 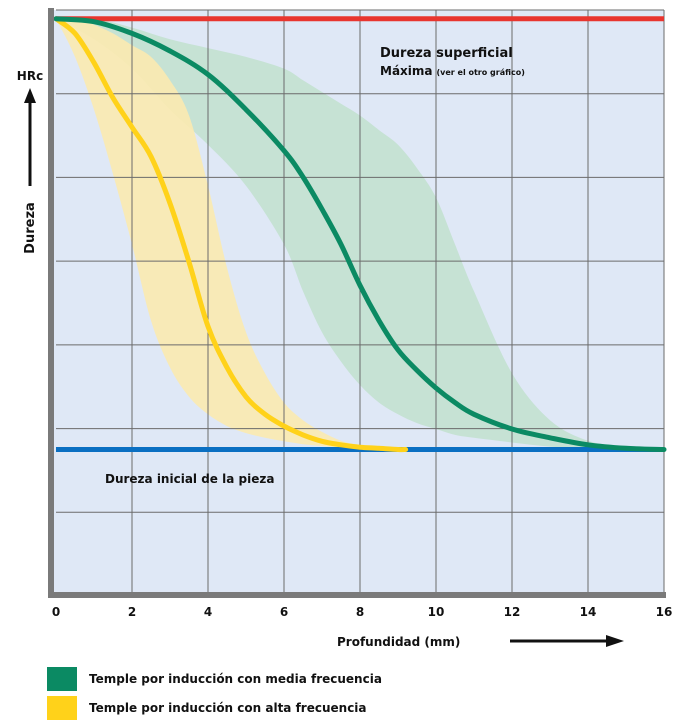 I want to click on max-hardness-label-main: Máxima, so click(x=406, y=71).